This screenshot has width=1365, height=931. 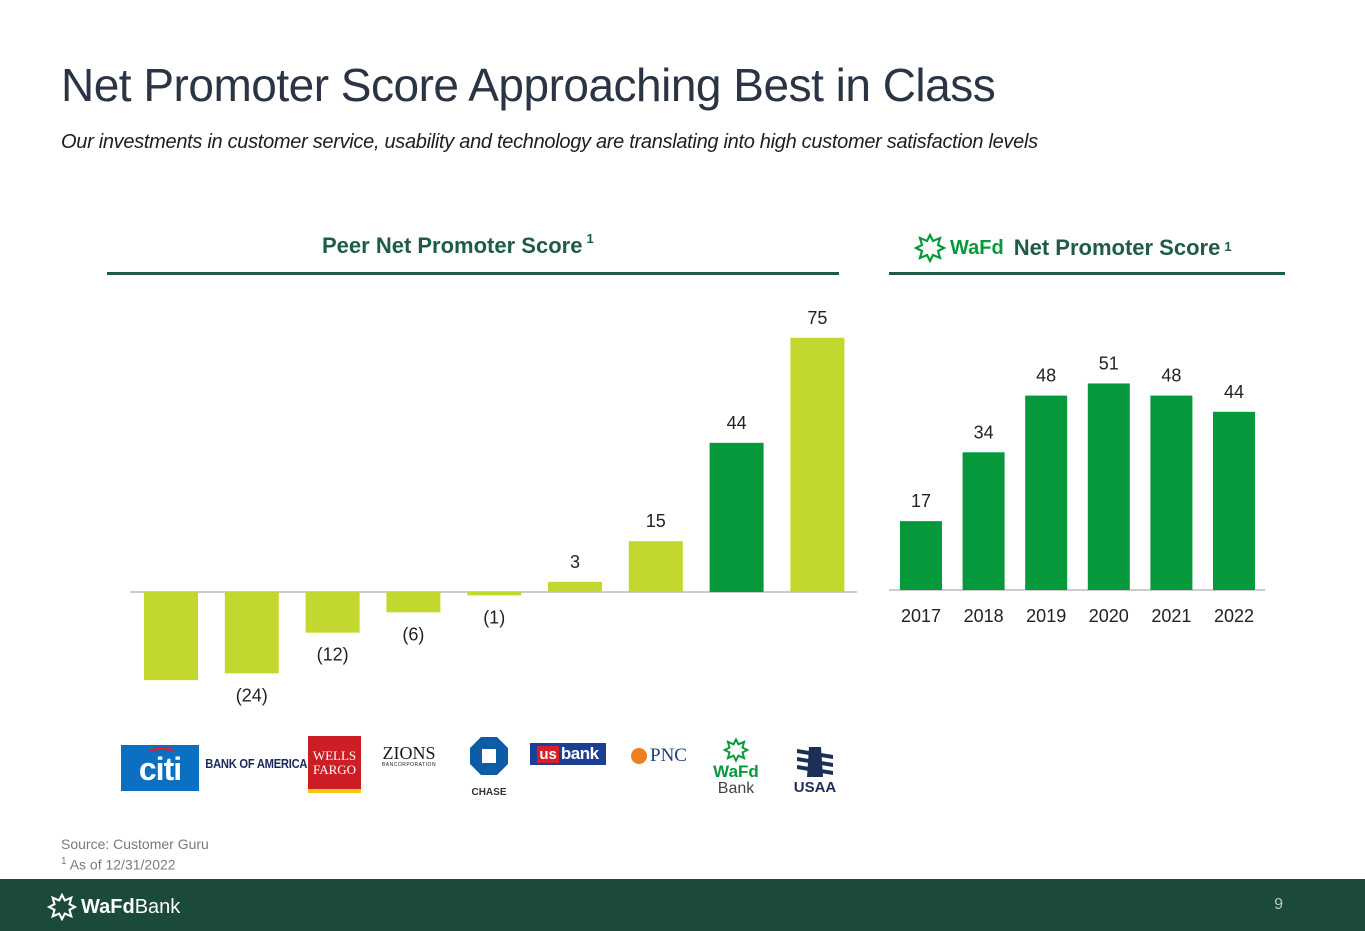 I want to click on footnote-text: As of 12/31/2022, so click(x=122, y=864).